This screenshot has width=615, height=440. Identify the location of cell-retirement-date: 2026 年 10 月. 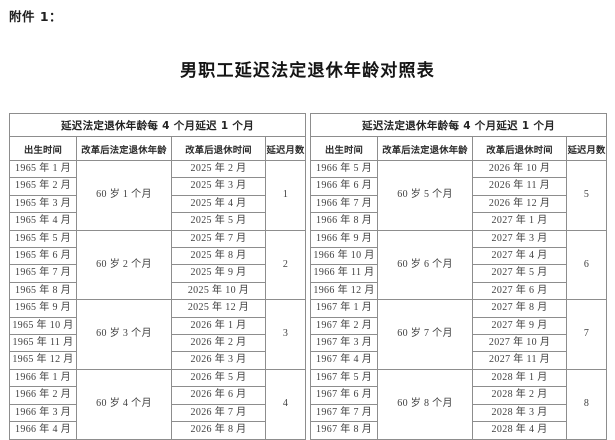
(520, 169).